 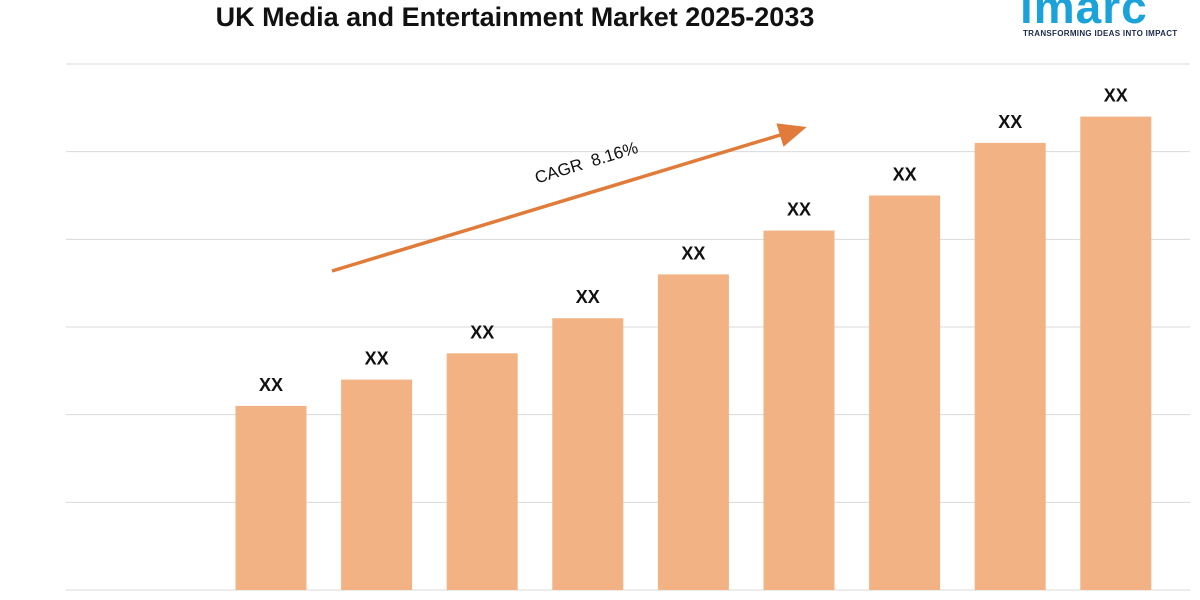 I want to click on imarc-logo: imarc TRANSFORMING IDEAS INTO IMPACT, so click(x=1110, y=21).